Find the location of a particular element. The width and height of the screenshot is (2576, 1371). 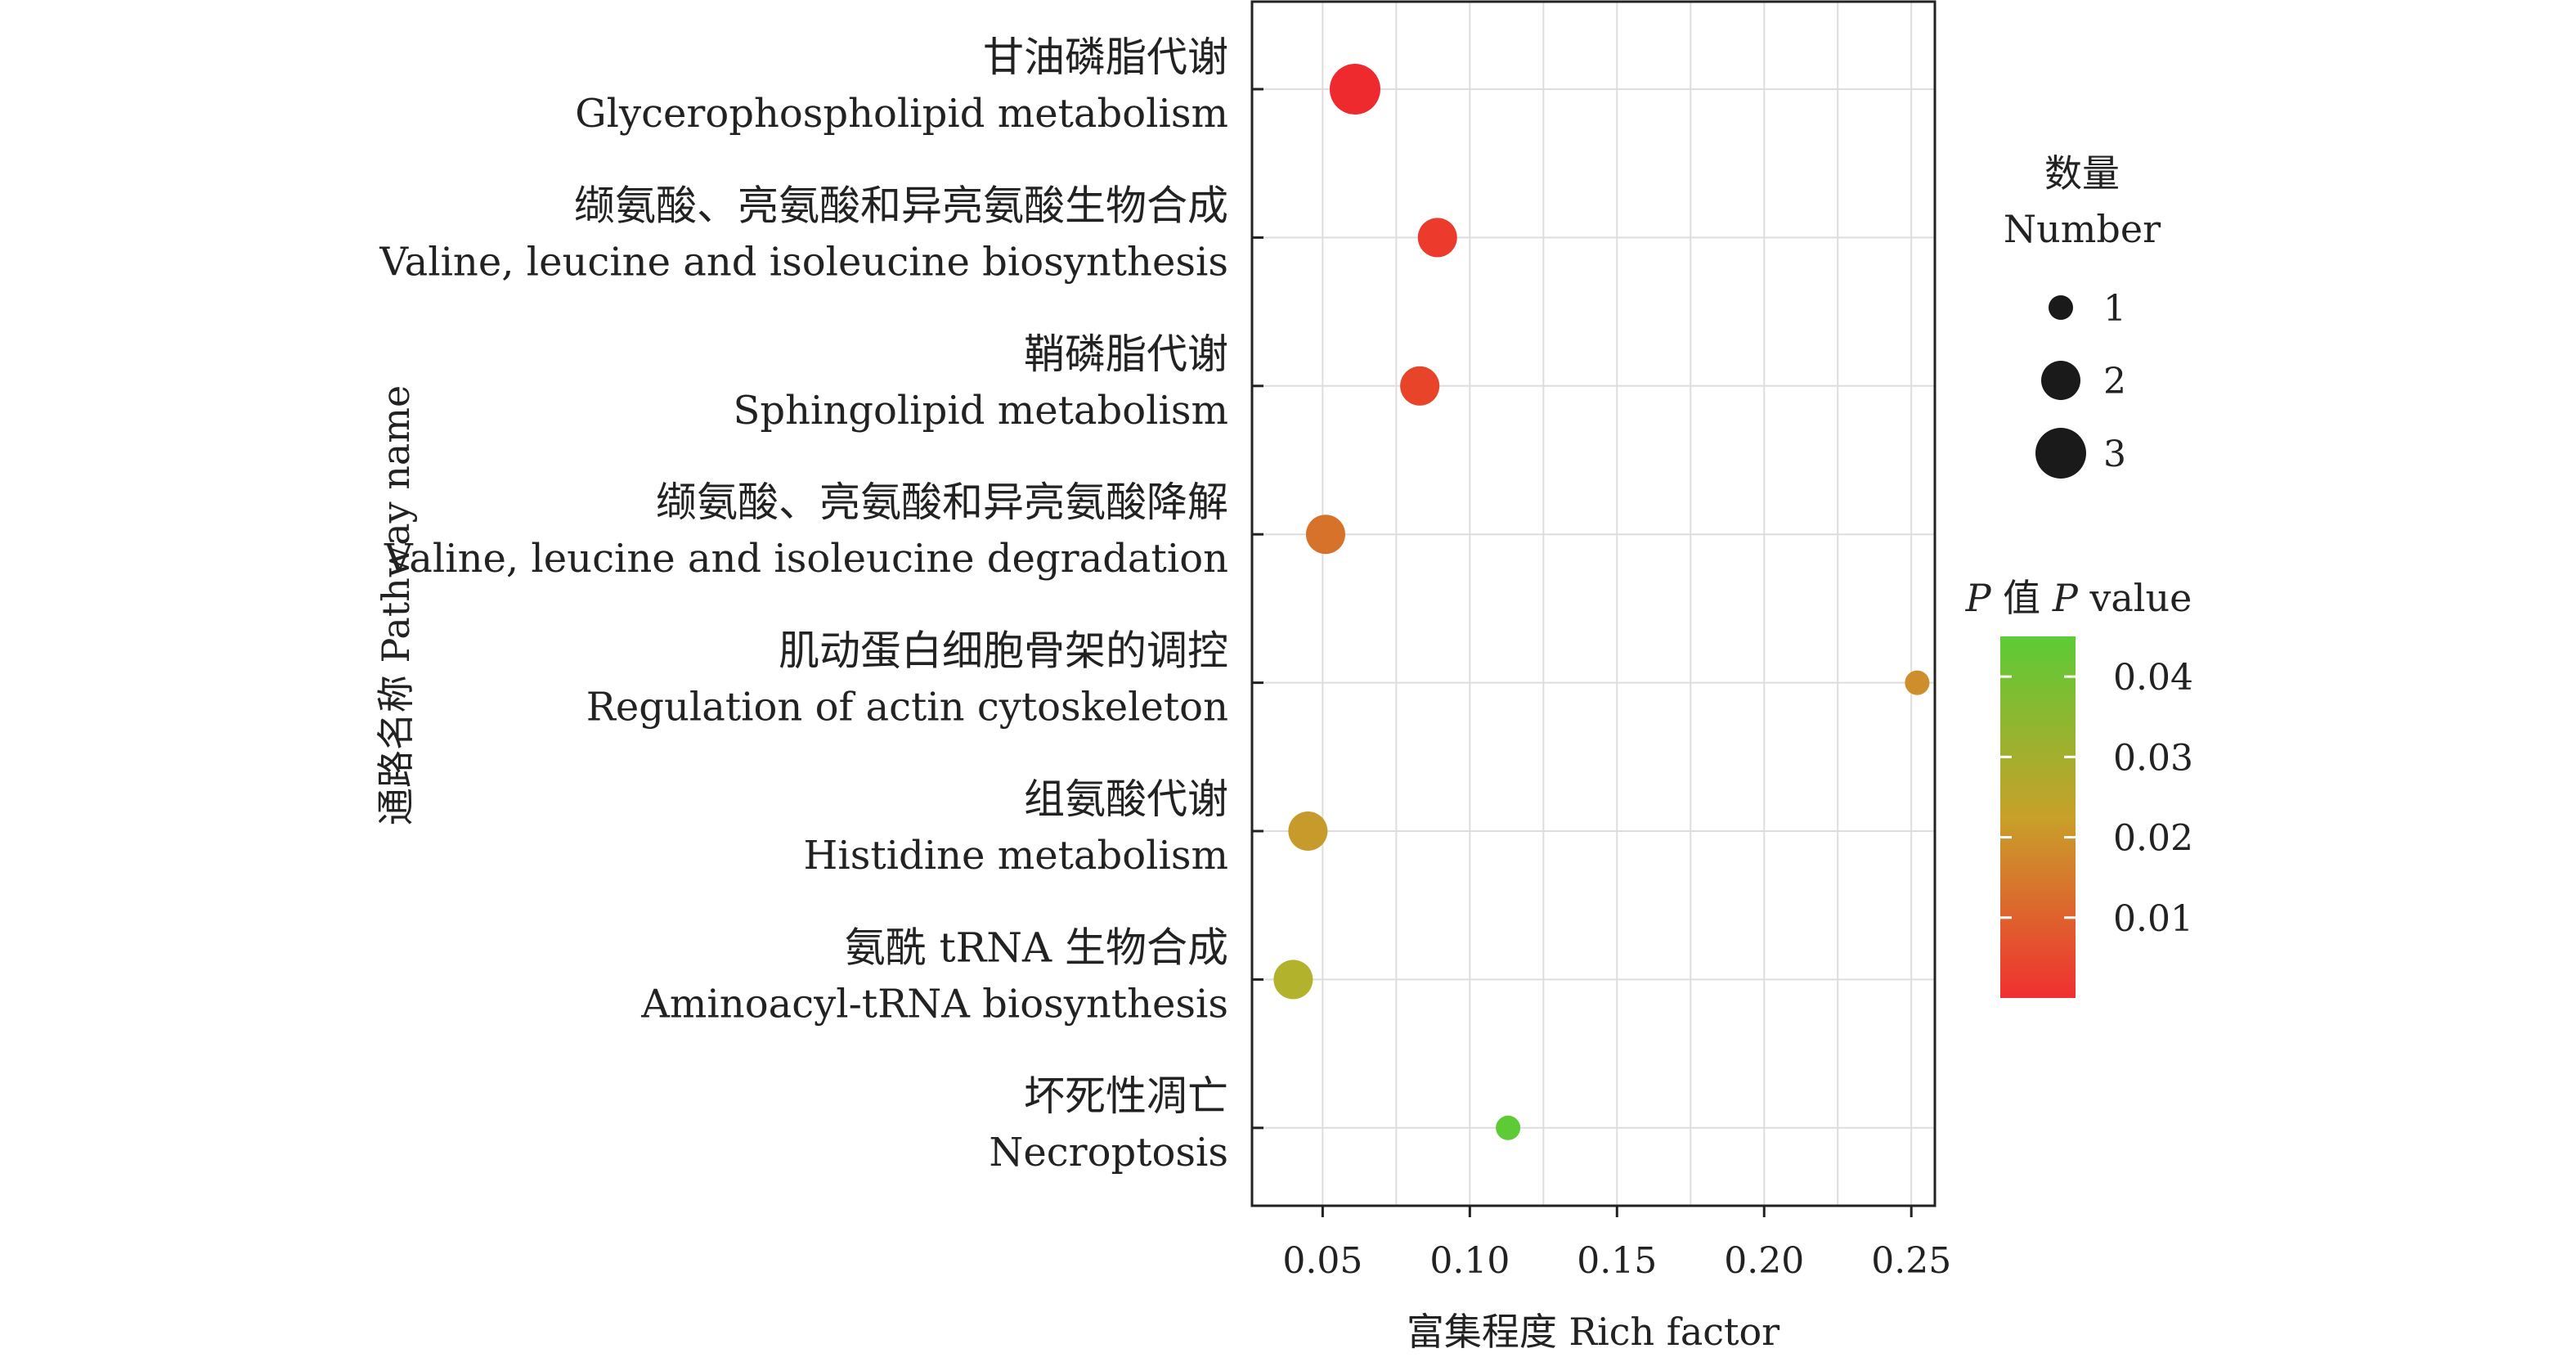

y-tick-label-cn: 肌动蛋白细胞骨架的调控 is located at coordinates (1003, 651).